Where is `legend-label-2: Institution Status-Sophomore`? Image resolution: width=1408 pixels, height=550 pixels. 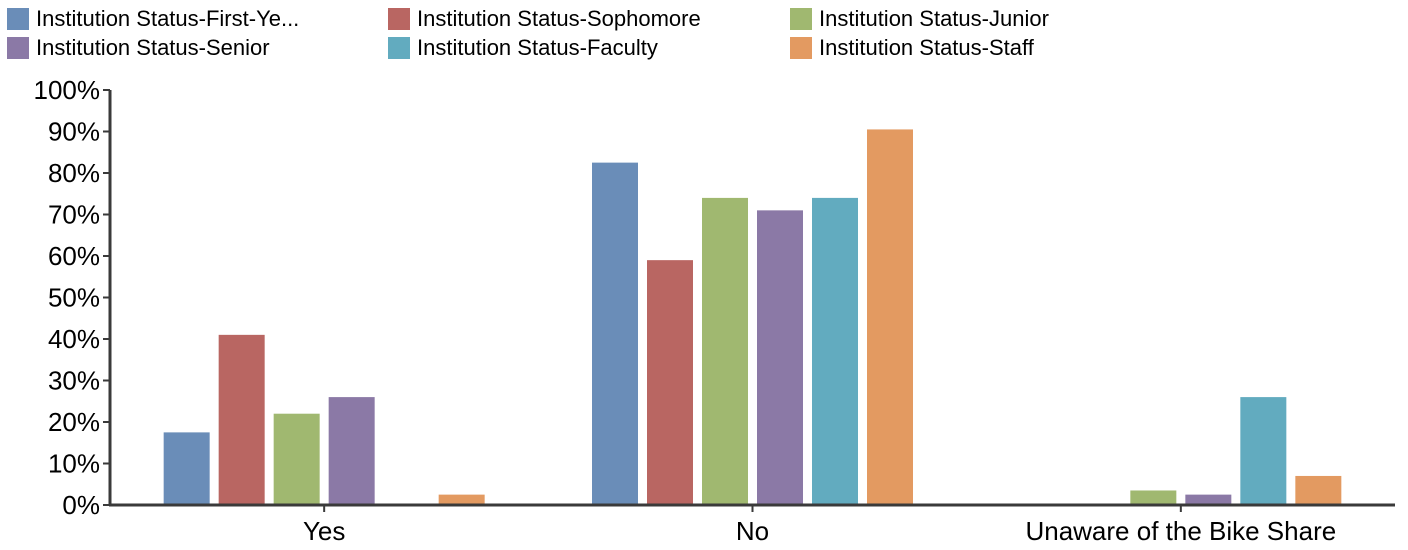
legend-label-2: Institution Status-Sophomore is located at coordinates (559, 18).